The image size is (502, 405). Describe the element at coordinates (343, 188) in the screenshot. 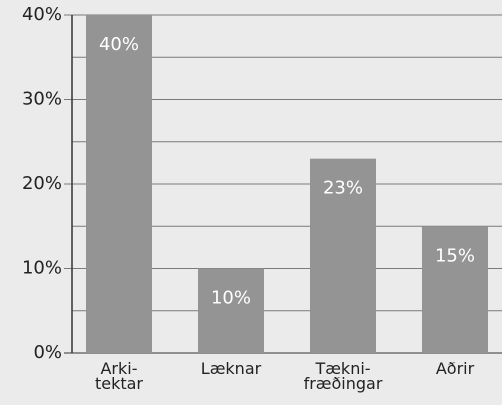

I see `value-label: 23%` at that location.